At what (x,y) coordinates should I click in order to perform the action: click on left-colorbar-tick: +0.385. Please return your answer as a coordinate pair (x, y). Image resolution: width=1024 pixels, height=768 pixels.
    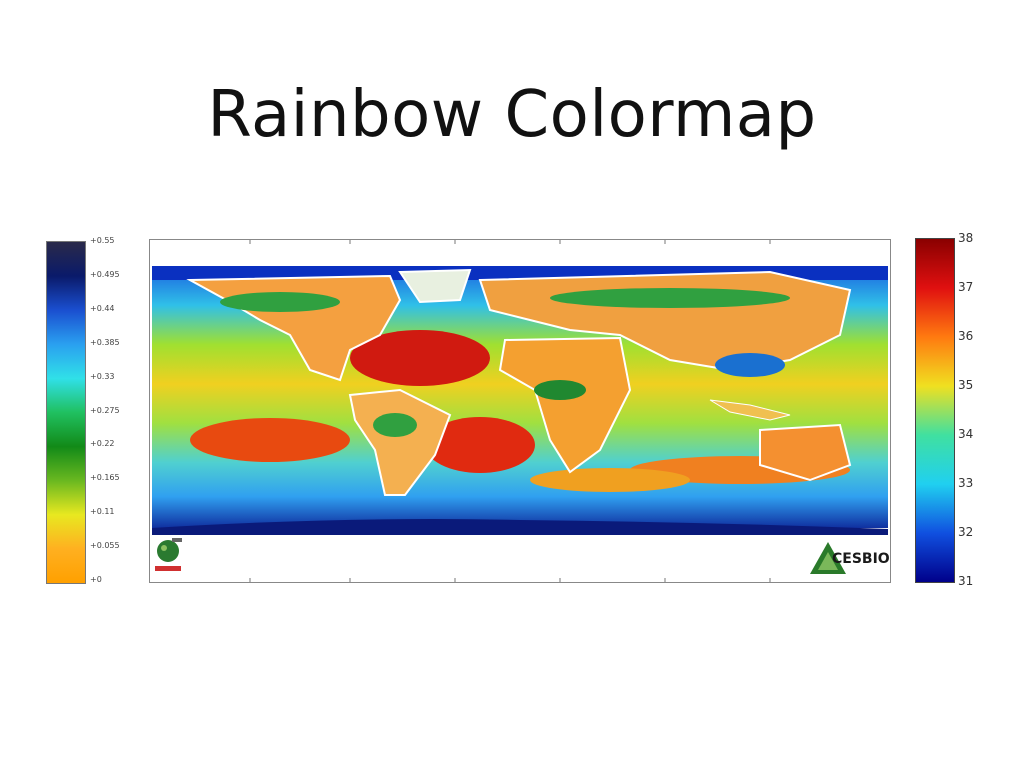
    Looking at the image, I should click on (105, 342).